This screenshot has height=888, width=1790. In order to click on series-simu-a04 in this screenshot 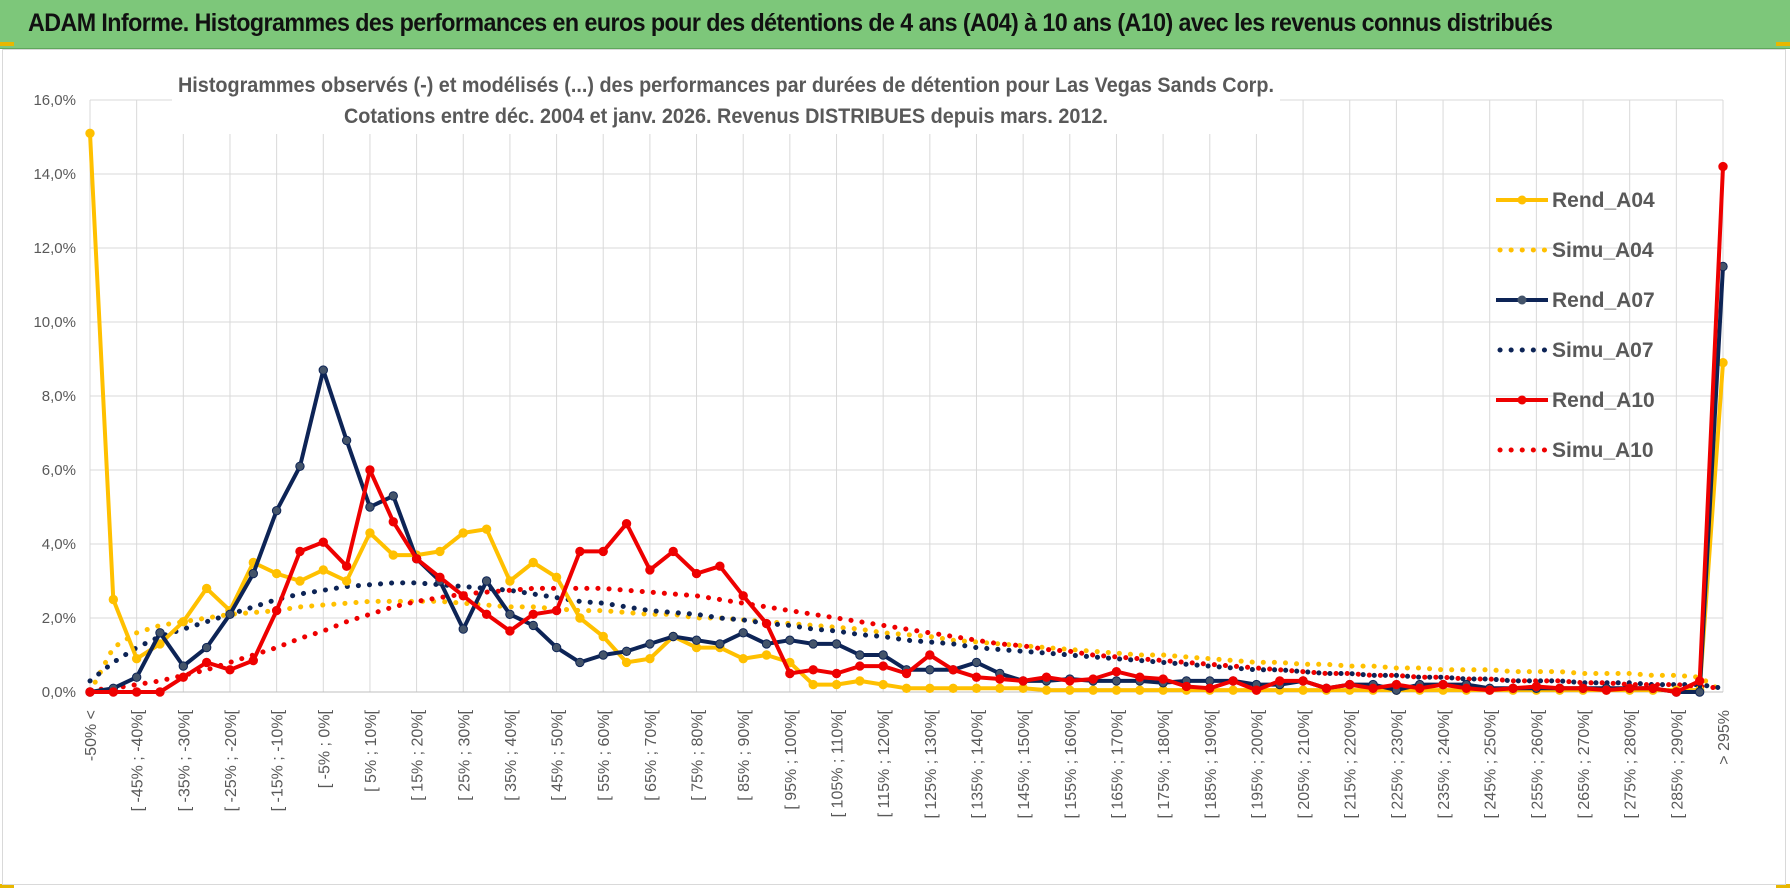, I will do `click(906, 646)`.